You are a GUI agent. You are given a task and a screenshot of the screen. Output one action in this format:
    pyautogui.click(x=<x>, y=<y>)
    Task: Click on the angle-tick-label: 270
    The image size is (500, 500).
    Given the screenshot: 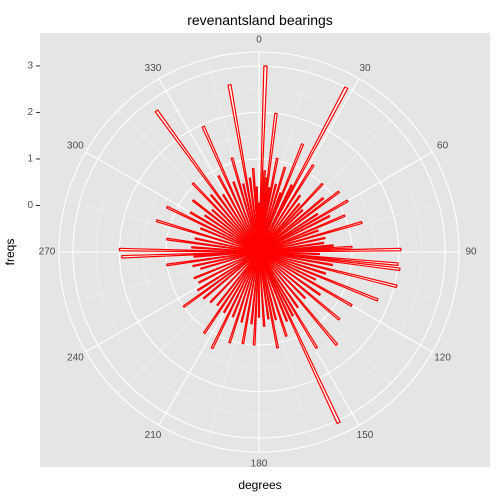 What is the action you would take?
    pyautogui.click(x=47, y=252)
    